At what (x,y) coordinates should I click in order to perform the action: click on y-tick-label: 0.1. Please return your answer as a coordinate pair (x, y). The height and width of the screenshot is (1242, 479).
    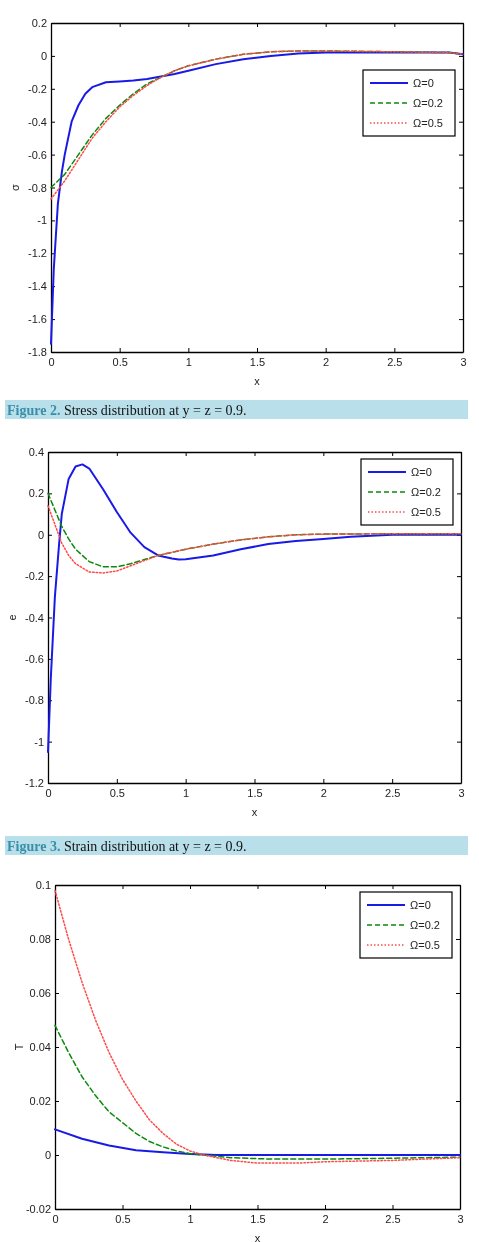
    Looking at the image, I should click on (43, 885).